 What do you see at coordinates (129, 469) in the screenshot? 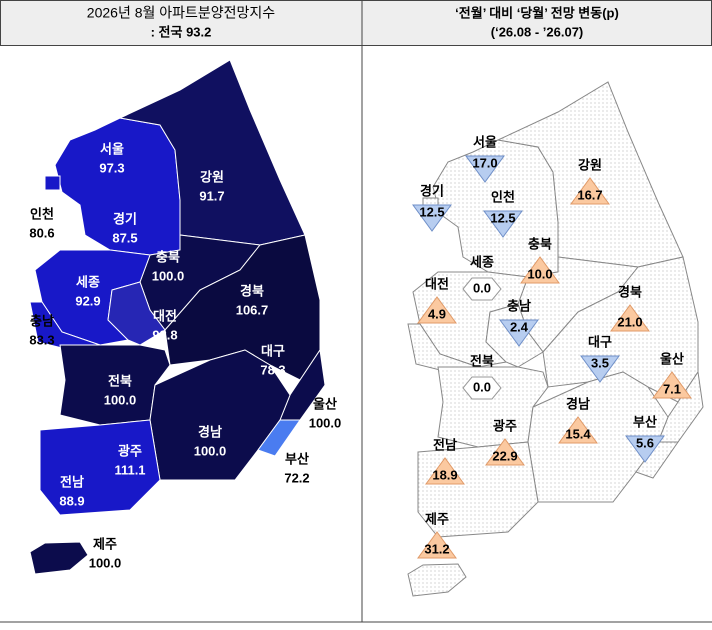
I see `region-index: 111.1` at bounding box center [129, 469].